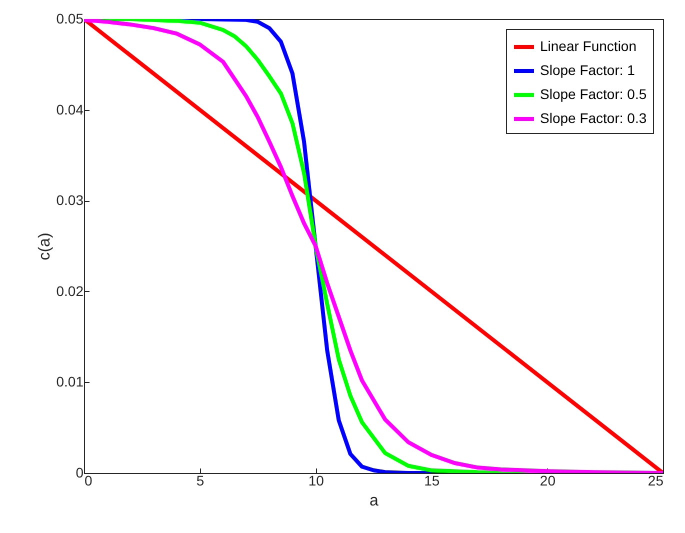  I want to click on y-tick-label: 0.04, so click(70, 109).